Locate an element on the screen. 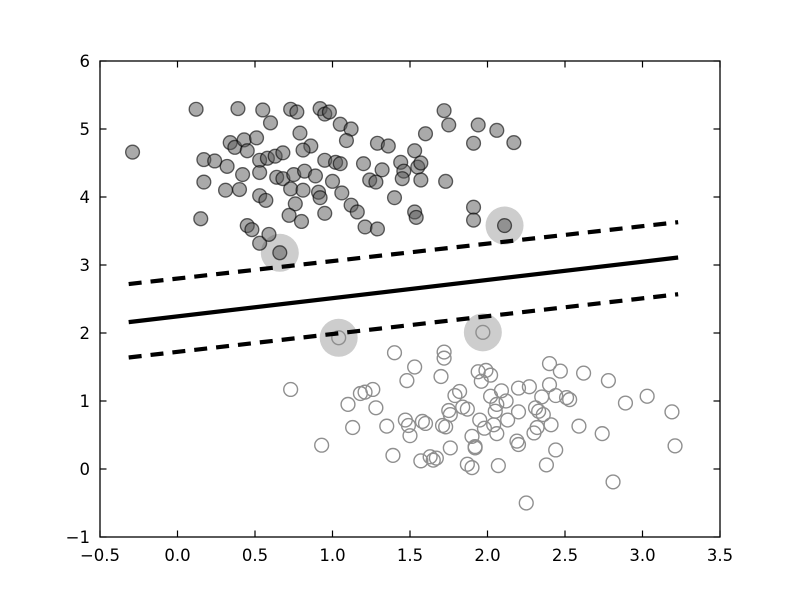 This screenshot has height=600, width=800. y-tick-label: 4 is located at coordinates (85, 197).